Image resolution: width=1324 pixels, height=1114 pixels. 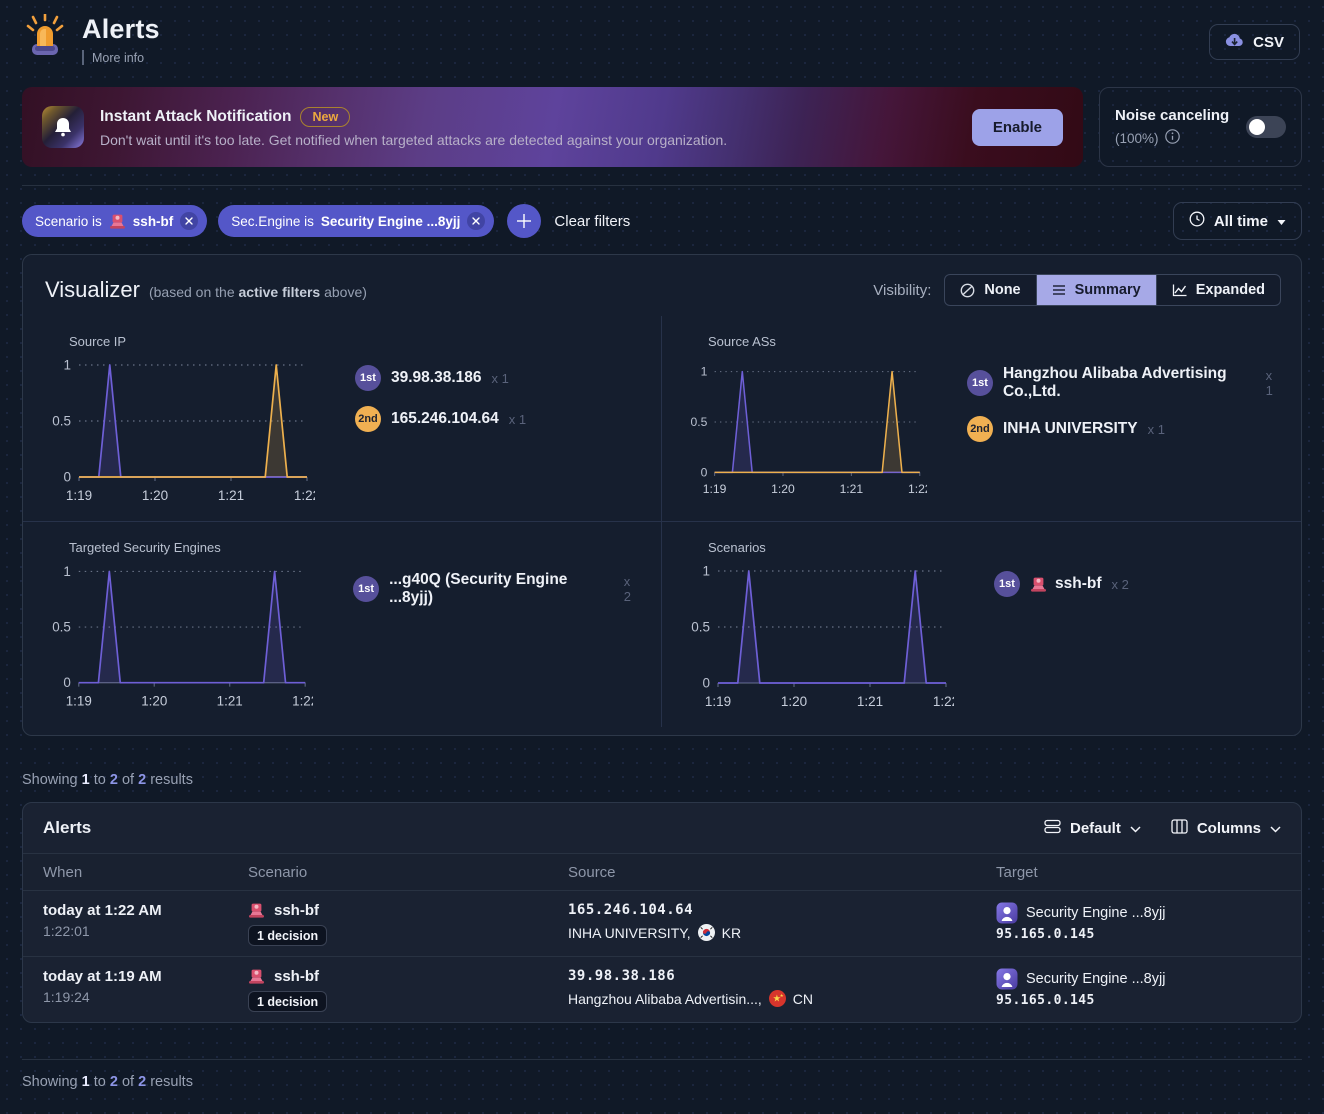 I want to click on noise-canceling-toggle, so click(x=1266, y=127).